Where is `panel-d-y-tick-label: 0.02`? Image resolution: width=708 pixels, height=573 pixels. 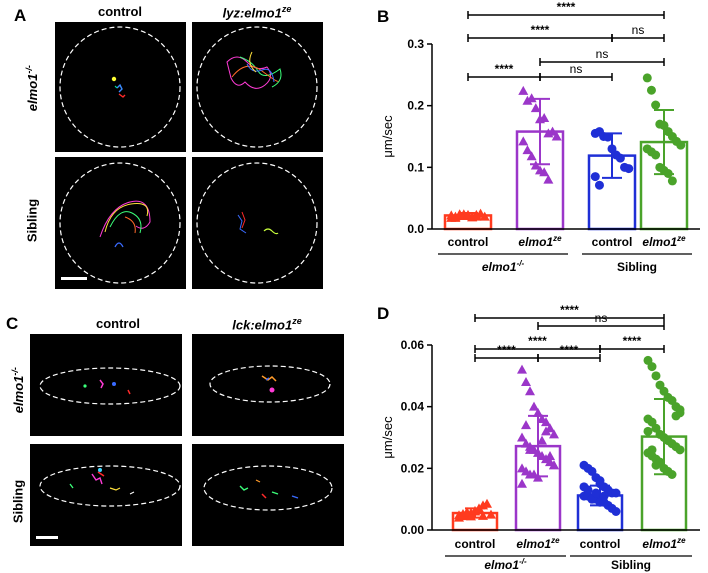 panel-d-y-tick-label: 0.02 is located at coordinates (413, 468).